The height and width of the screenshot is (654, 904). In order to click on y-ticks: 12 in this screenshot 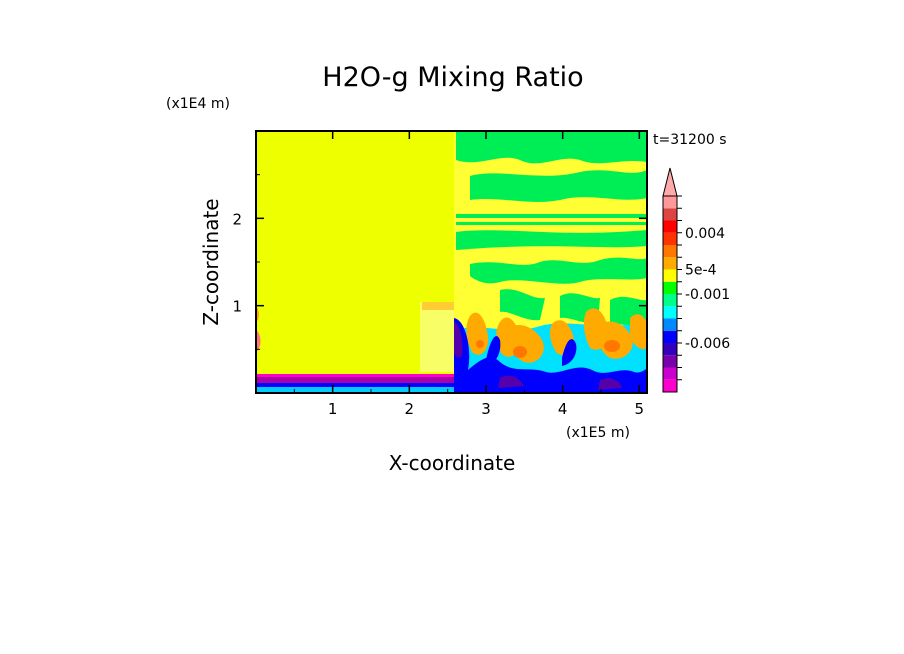, I will do `click(439, 262)`.